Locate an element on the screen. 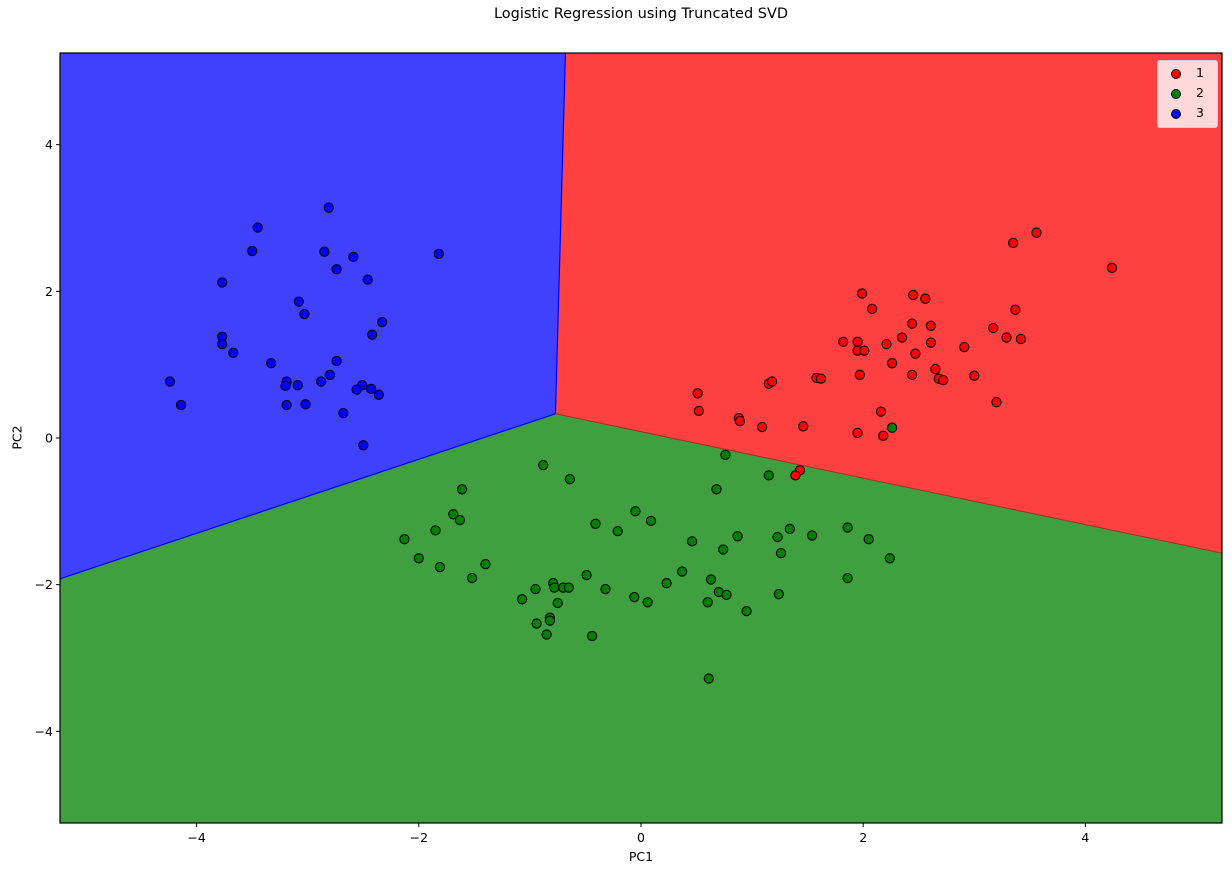 This screenshot has height=876, width=1232. y-tick-label: 4 is located at coordinates (49, 144).